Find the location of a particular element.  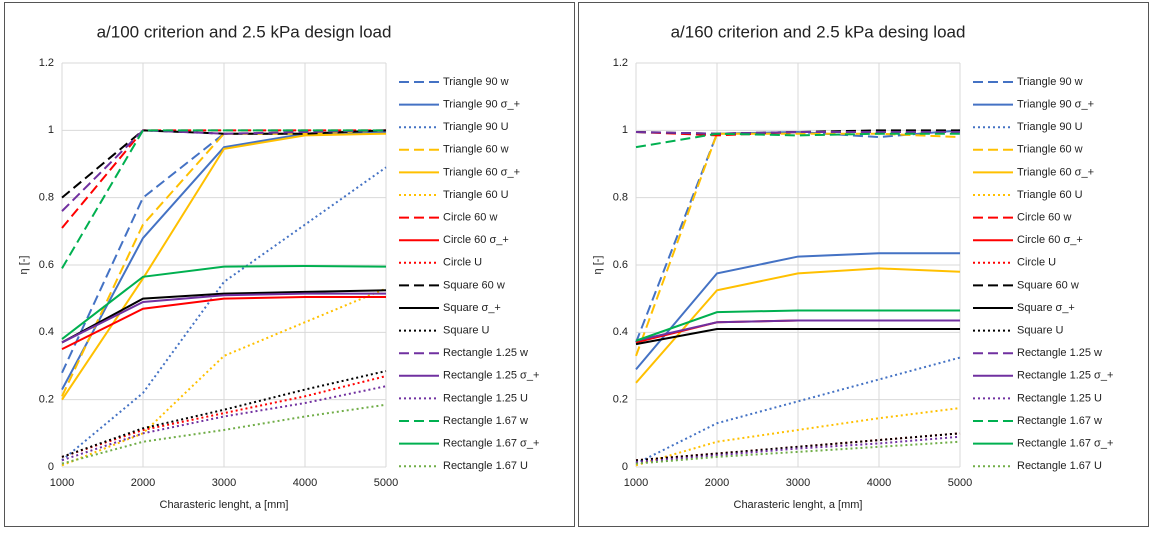

chart-title: a/160 criterion and 2.5 kPa desing load is located at coordinates (818, 31).